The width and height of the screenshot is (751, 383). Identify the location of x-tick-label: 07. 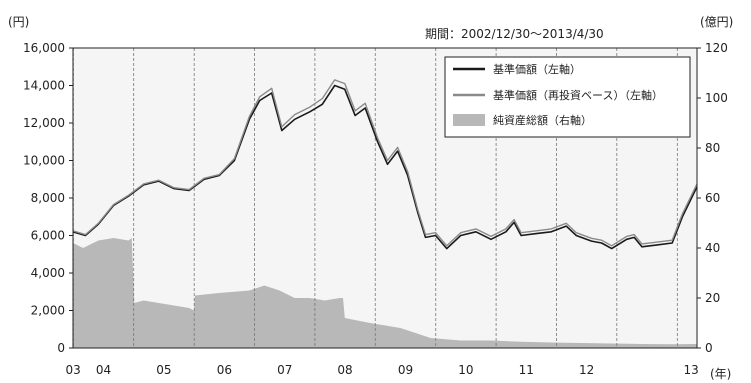
(284, 370).